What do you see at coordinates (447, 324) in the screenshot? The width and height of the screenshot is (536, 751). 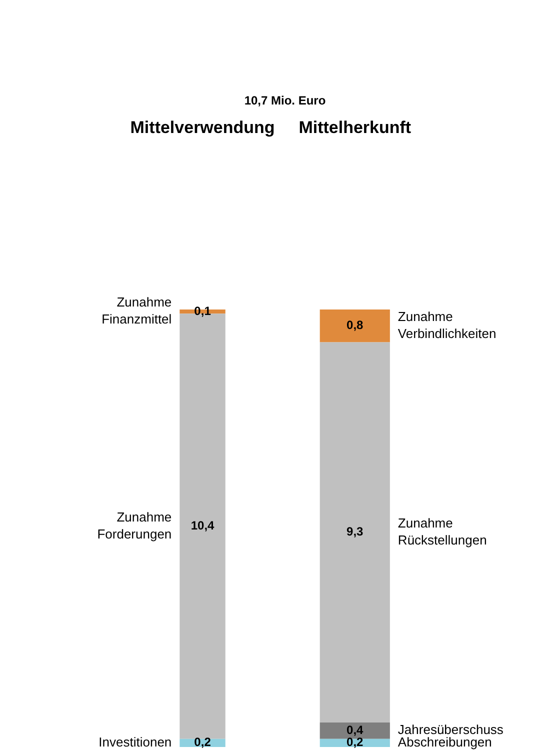 I see `series-label: Zunahme Verbindlichkeiten` at bounding box center [447, 324].